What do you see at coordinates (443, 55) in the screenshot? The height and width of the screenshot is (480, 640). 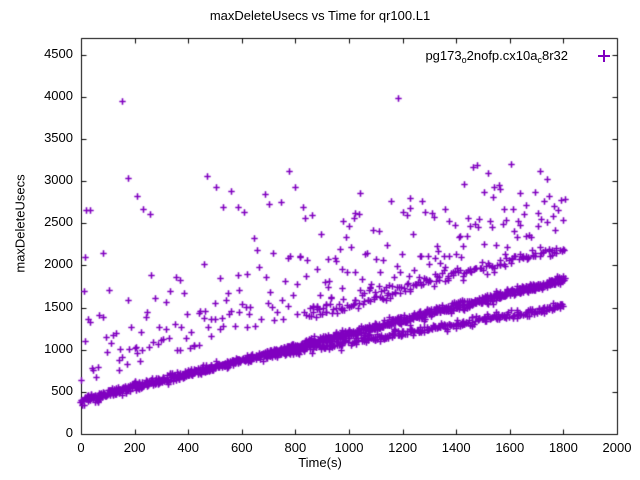 I see `legend-text: pg173` at bounding box center [443, 55].